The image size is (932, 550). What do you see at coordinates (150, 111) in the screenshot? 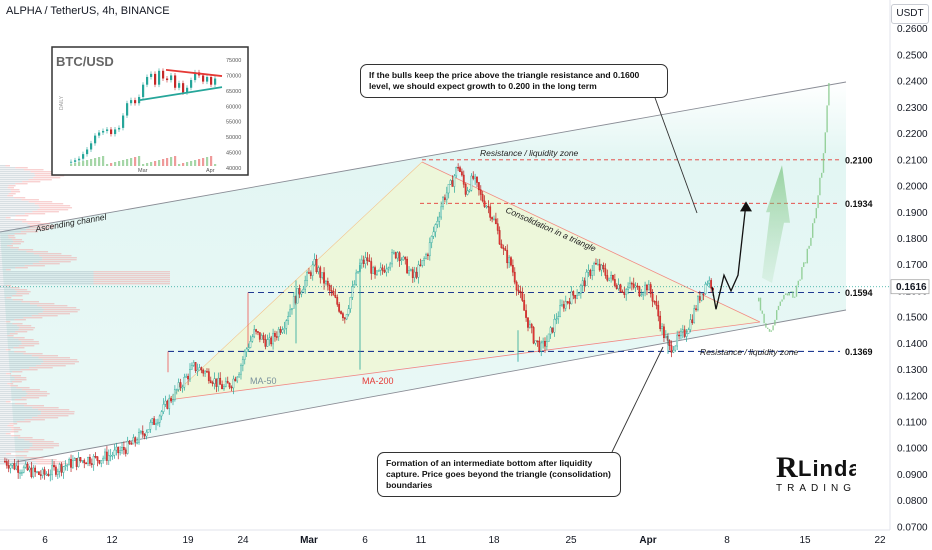
I see `inset-frame` at bounding box center [150, 111].